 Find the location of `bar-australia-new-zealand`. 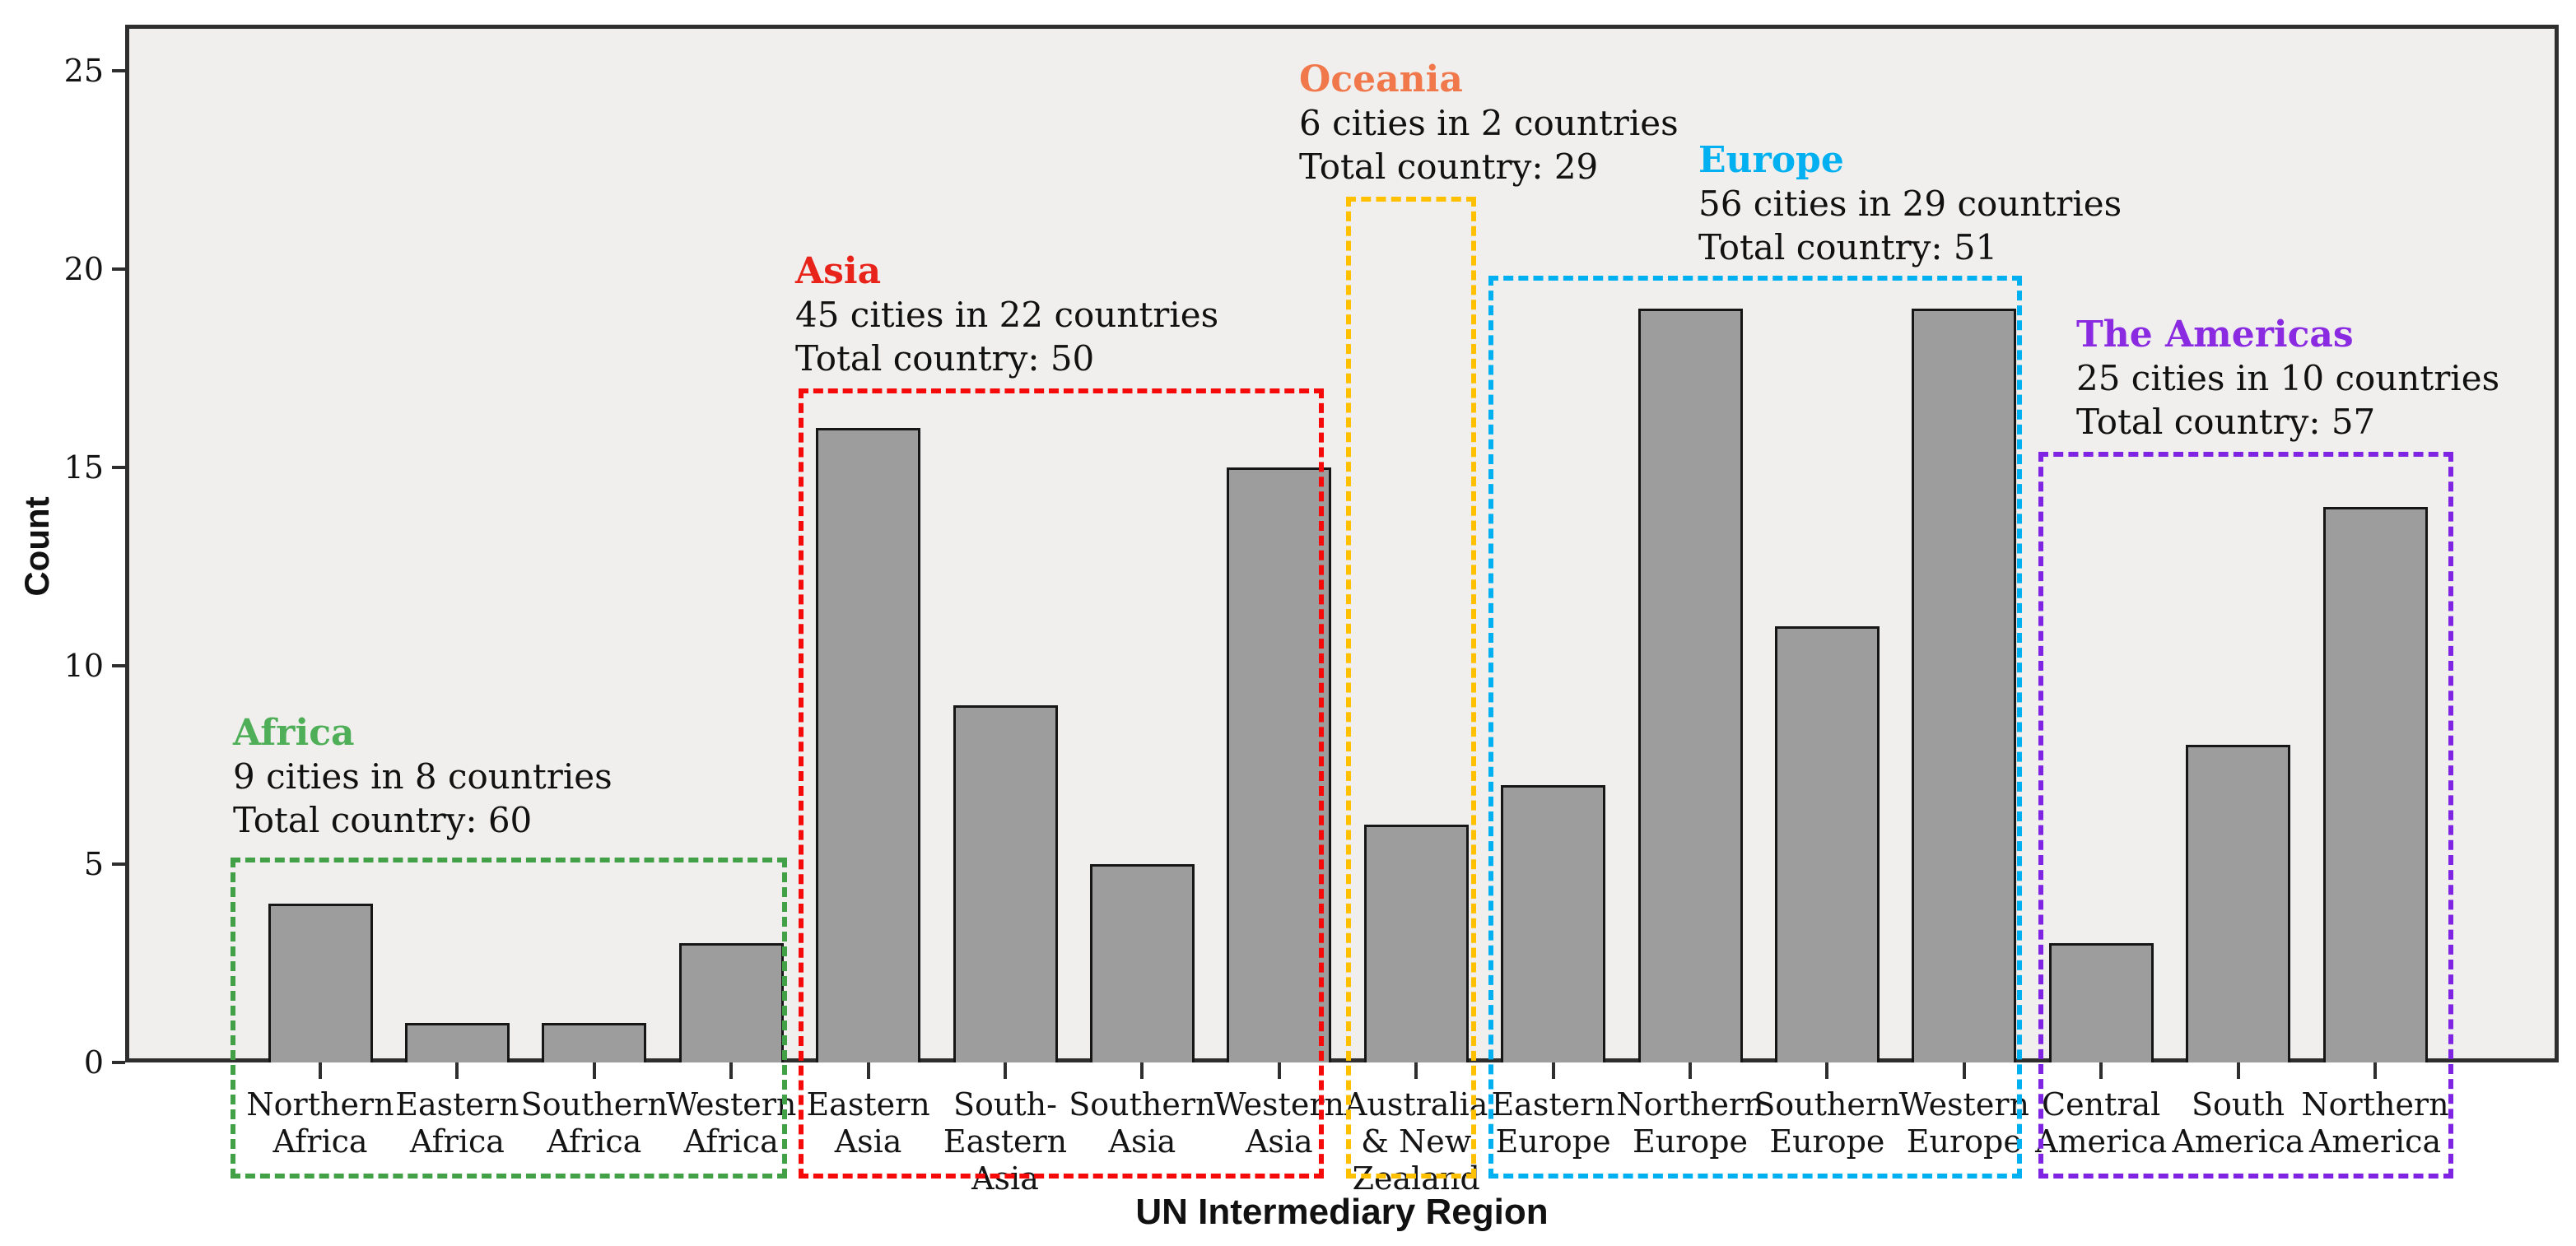

bar-australia-new-zealand is located at coordinates (1416, 943).